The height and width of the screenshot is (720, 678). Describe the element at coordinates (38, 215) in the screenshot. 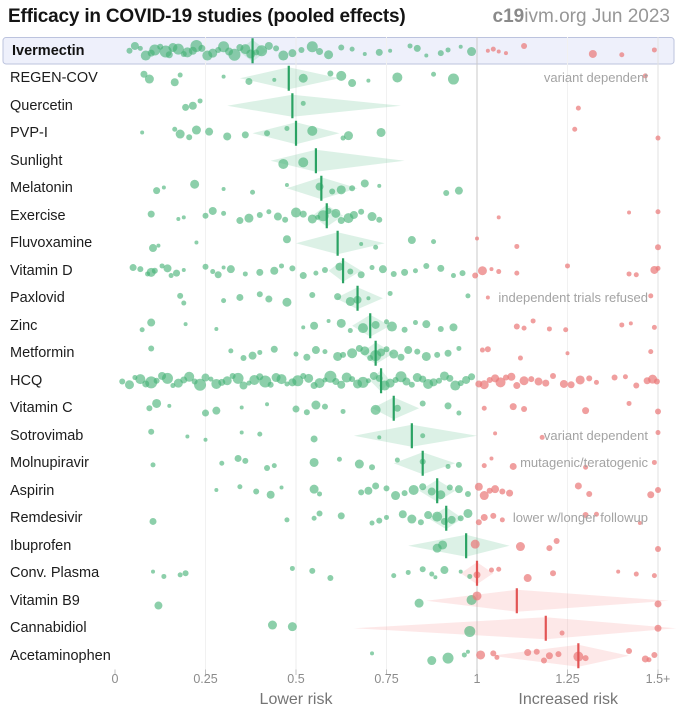

I see `row-label-exercise: Exercise` at that location.